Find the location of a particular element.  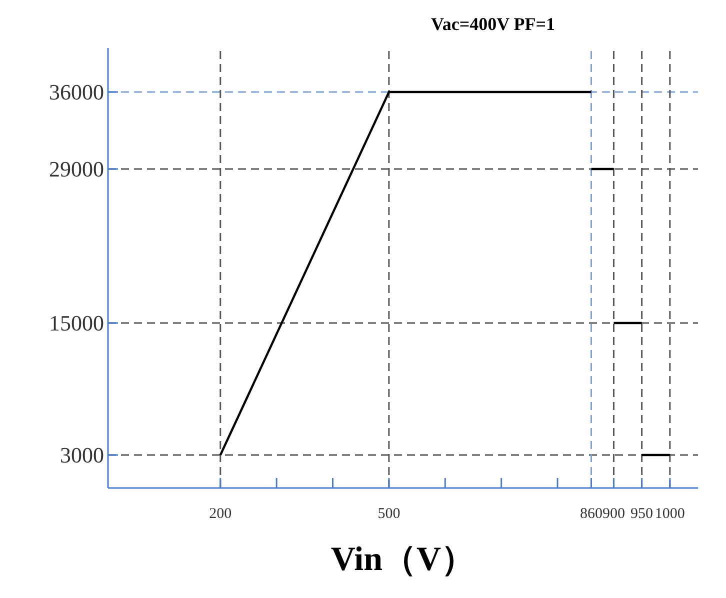

y-tick-label: 36000 is located at coordinates (76, 92).